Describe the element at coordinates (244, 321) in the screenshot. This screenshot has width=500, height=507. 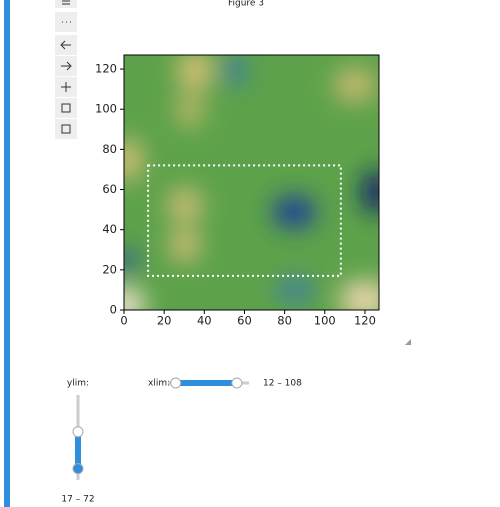
I see `x-tick-label: 60` at that location.